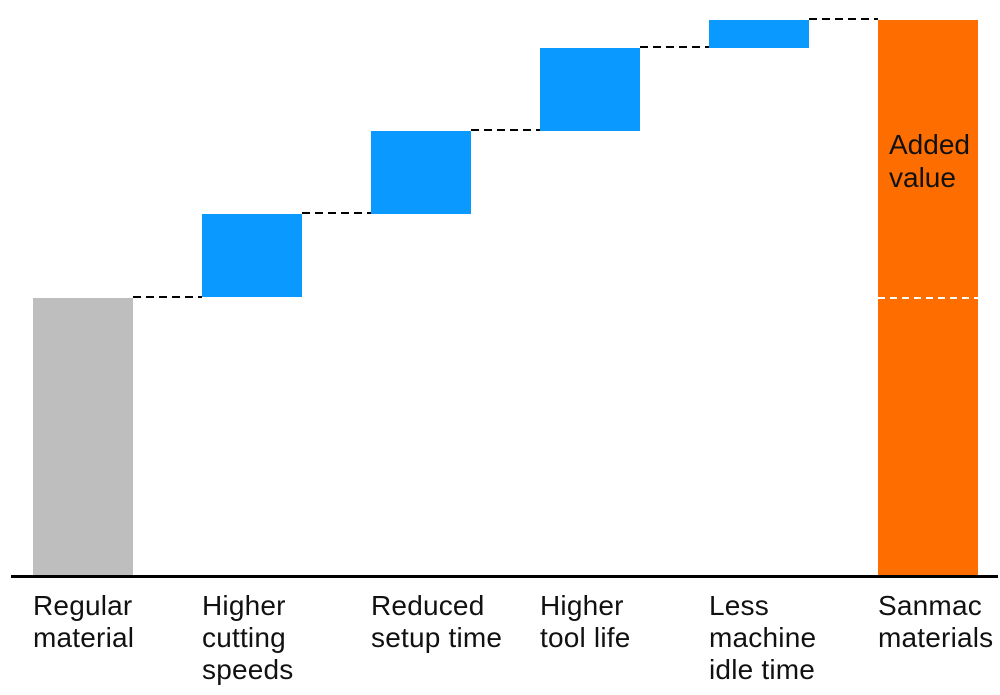  I want to click on total-base-split-line, so click(928, 298).